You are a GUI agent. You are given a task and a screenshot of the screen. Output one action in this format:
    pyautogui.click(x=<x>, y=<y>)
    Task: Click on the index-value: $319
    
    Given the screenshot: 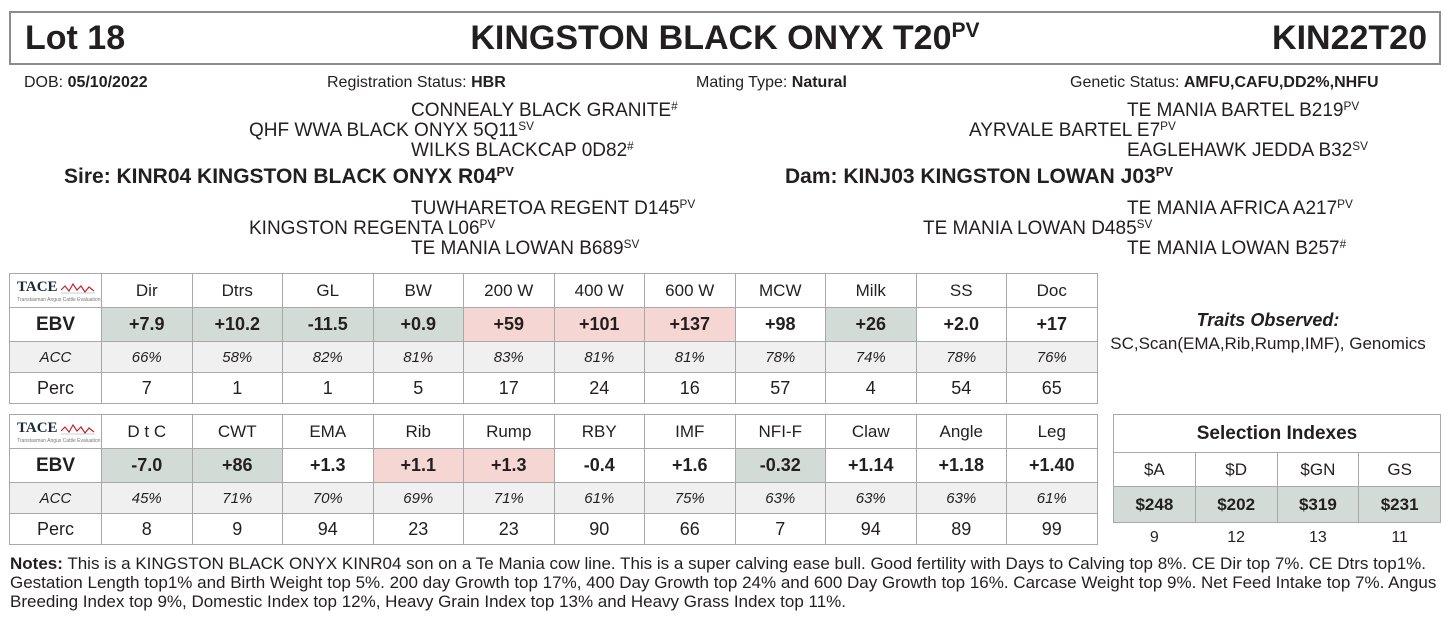 What is the action you would take?
    pyautogui.click(x=1318, y=504)
    